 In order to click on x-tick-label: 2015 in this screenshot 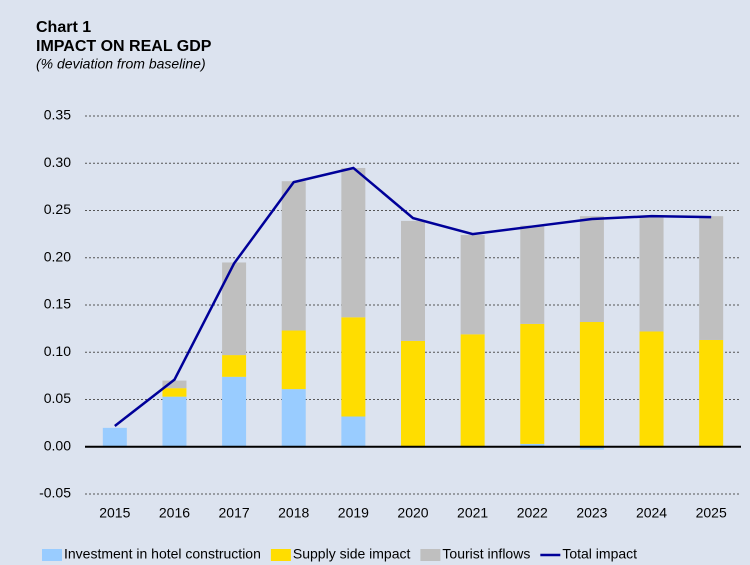, I will do `click(114, 513)`.